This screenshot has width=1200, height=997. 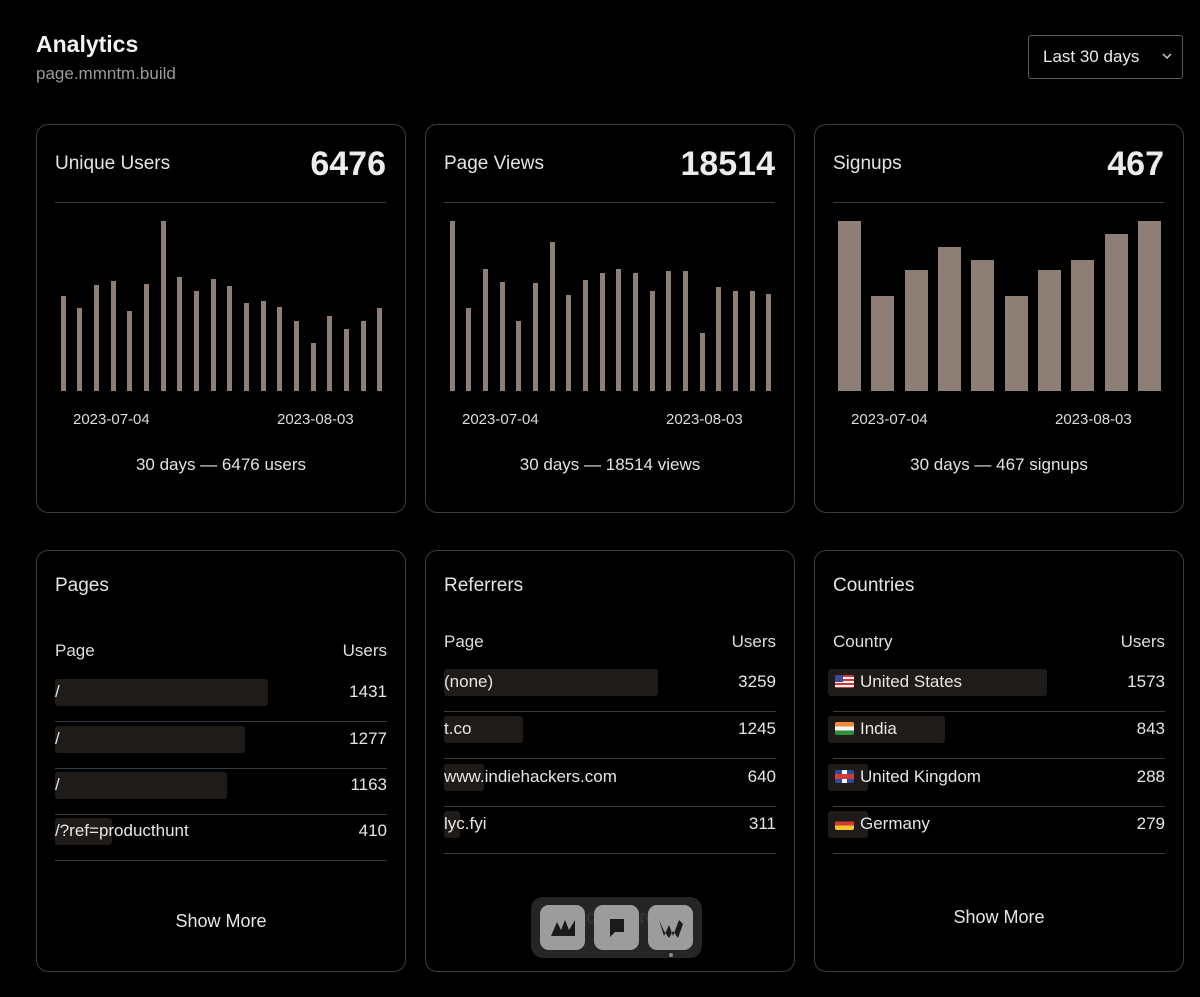 What do you see at coordinates (1150, 728) in the screenshot?
I see `row-value: 843` at bounding box center [1150, 728].